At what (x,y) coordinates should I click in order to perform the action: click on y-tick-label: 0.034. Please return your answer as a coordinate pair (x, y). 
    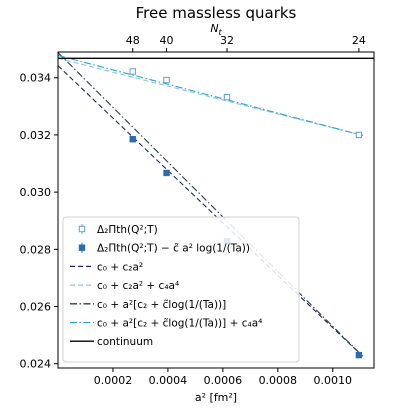
    Looking at the image, I should click on (36, 78).